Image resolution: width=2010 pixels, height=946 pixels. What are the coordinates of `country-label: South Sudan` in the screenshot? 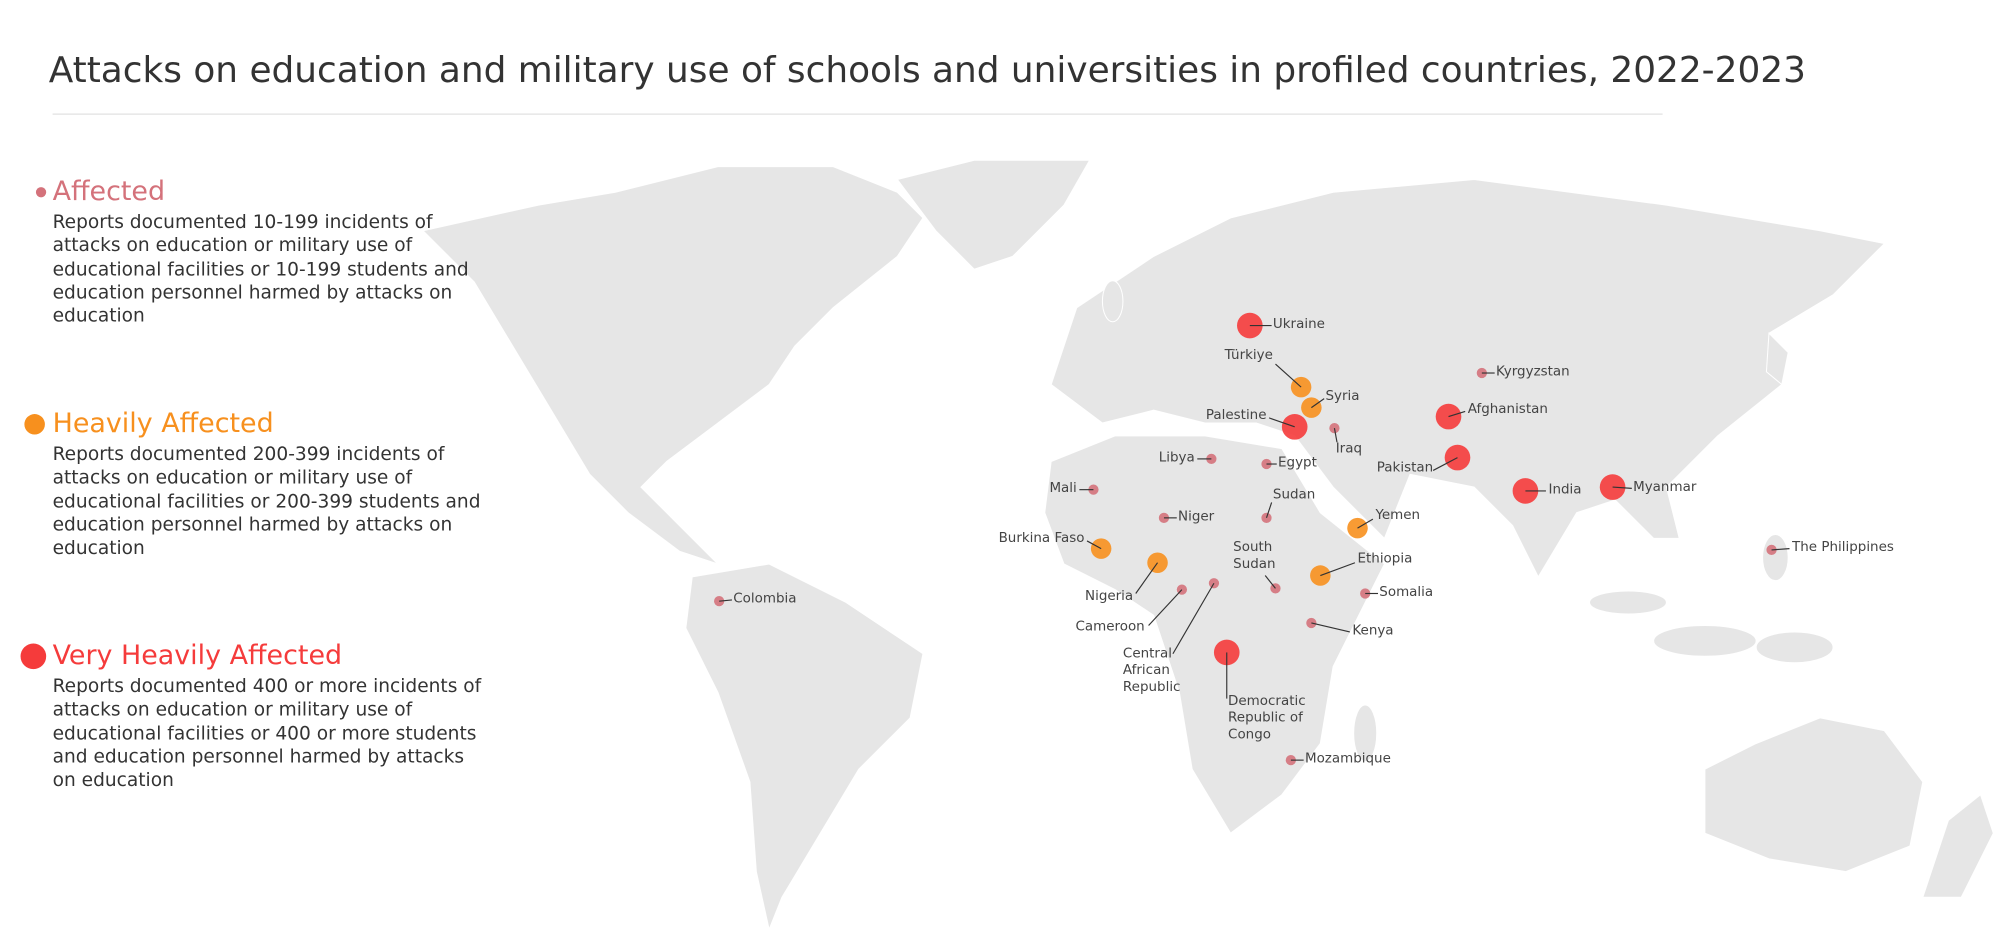 It's located at (1254, 555).